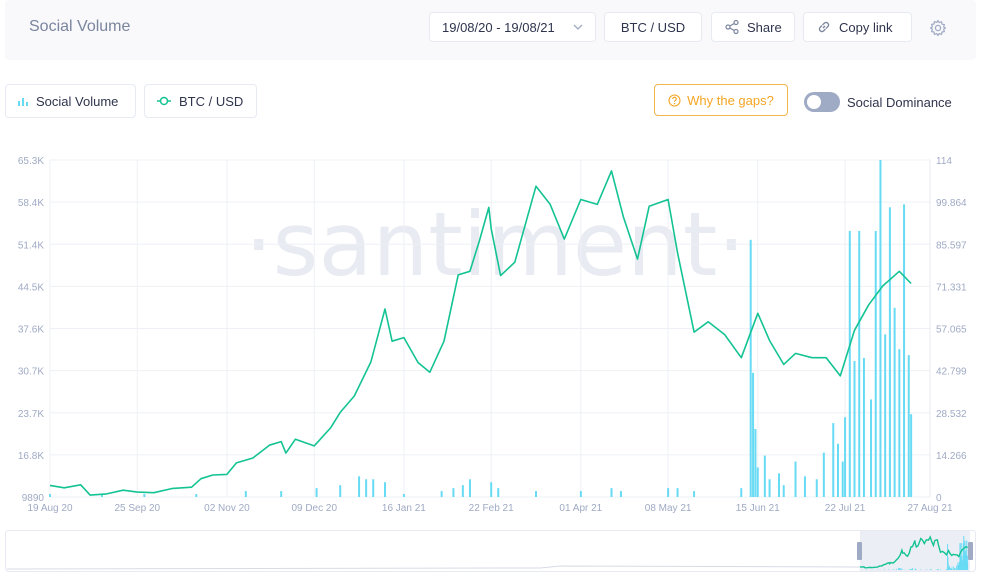 This screenshot has width=991, height=576. What do you see at coordinates (730, 100) in the screenshot?
I see `why-the-gaps-label: Why the gaps?` at bounding box center [730, 100].